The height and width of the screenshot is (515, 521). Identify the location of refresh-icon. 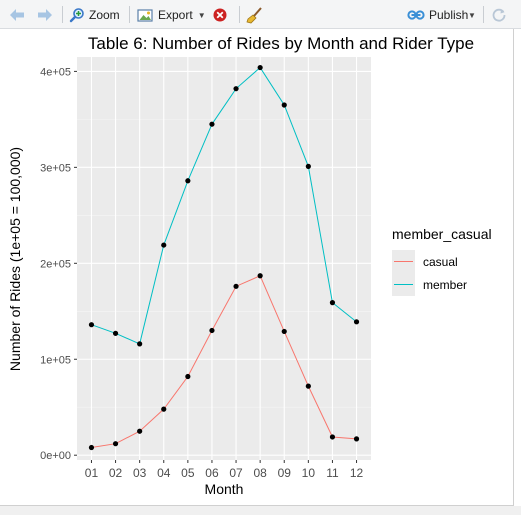
(499, 15).